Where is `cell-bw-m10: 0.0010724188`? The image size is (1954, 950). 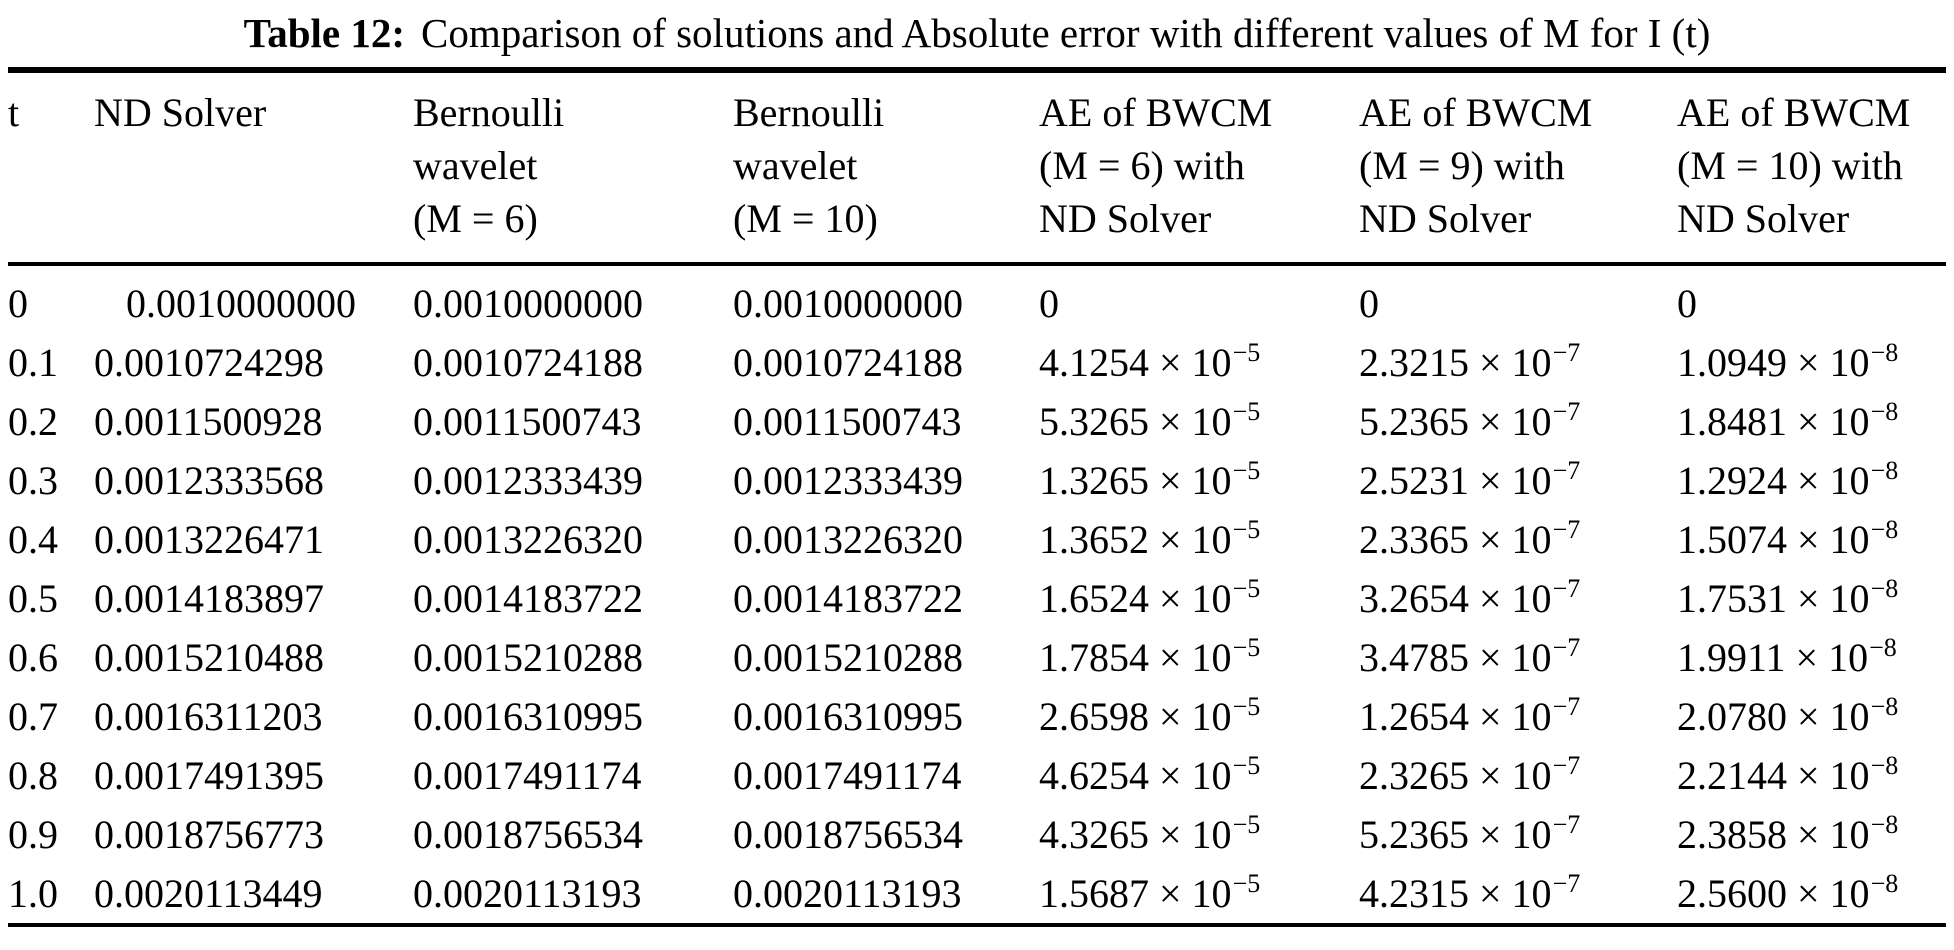
cell-bw-m10: 0.0010724188 is located at coordinates (848, 362).